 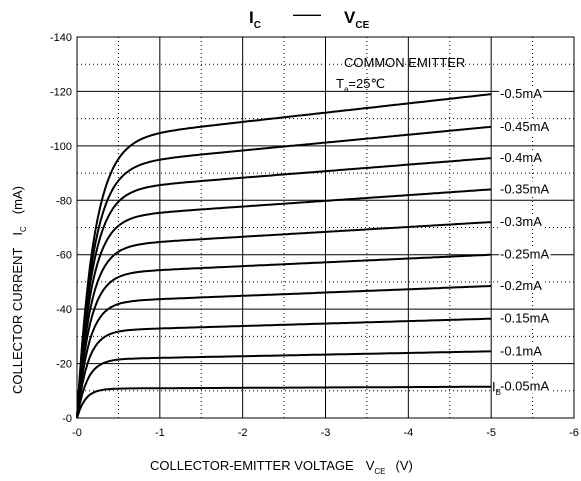 What do you see at coordinates (61, 147) in the screenshot?
I see `y-tick-label: -100` at bounding box center [61, 147].